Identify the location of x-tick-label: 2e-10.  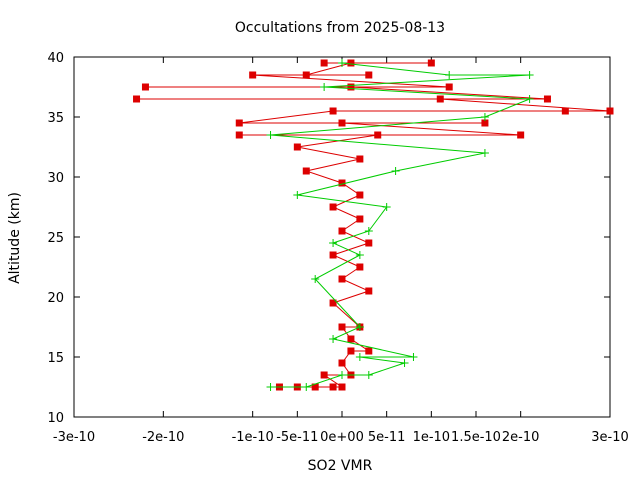
(521, 437).